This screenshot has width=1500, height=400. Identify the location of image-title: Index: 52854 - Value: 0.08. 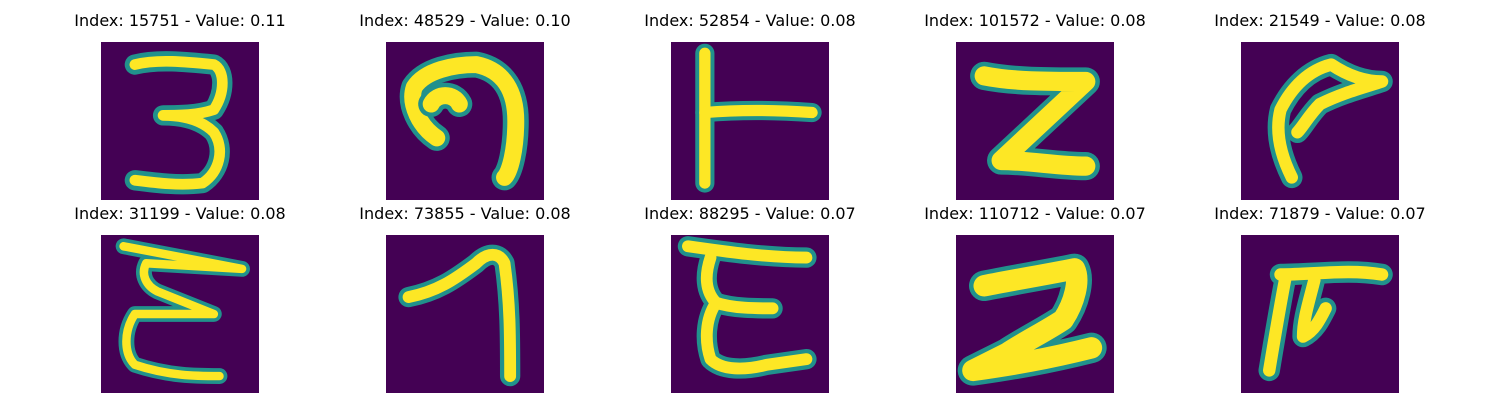
(750, 20).